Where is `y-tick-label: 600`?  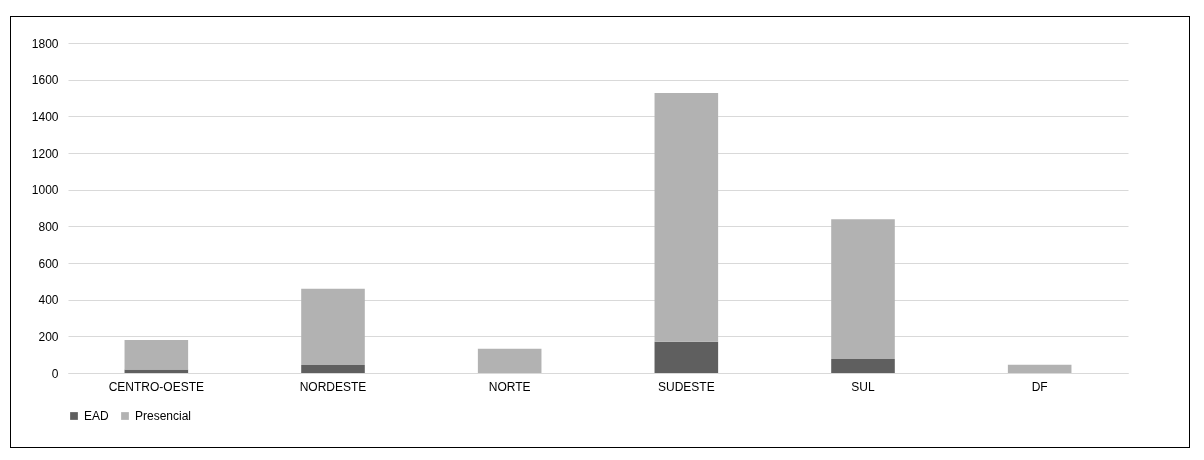
y-tick-label: 600 is located at coordinates (48, 263).